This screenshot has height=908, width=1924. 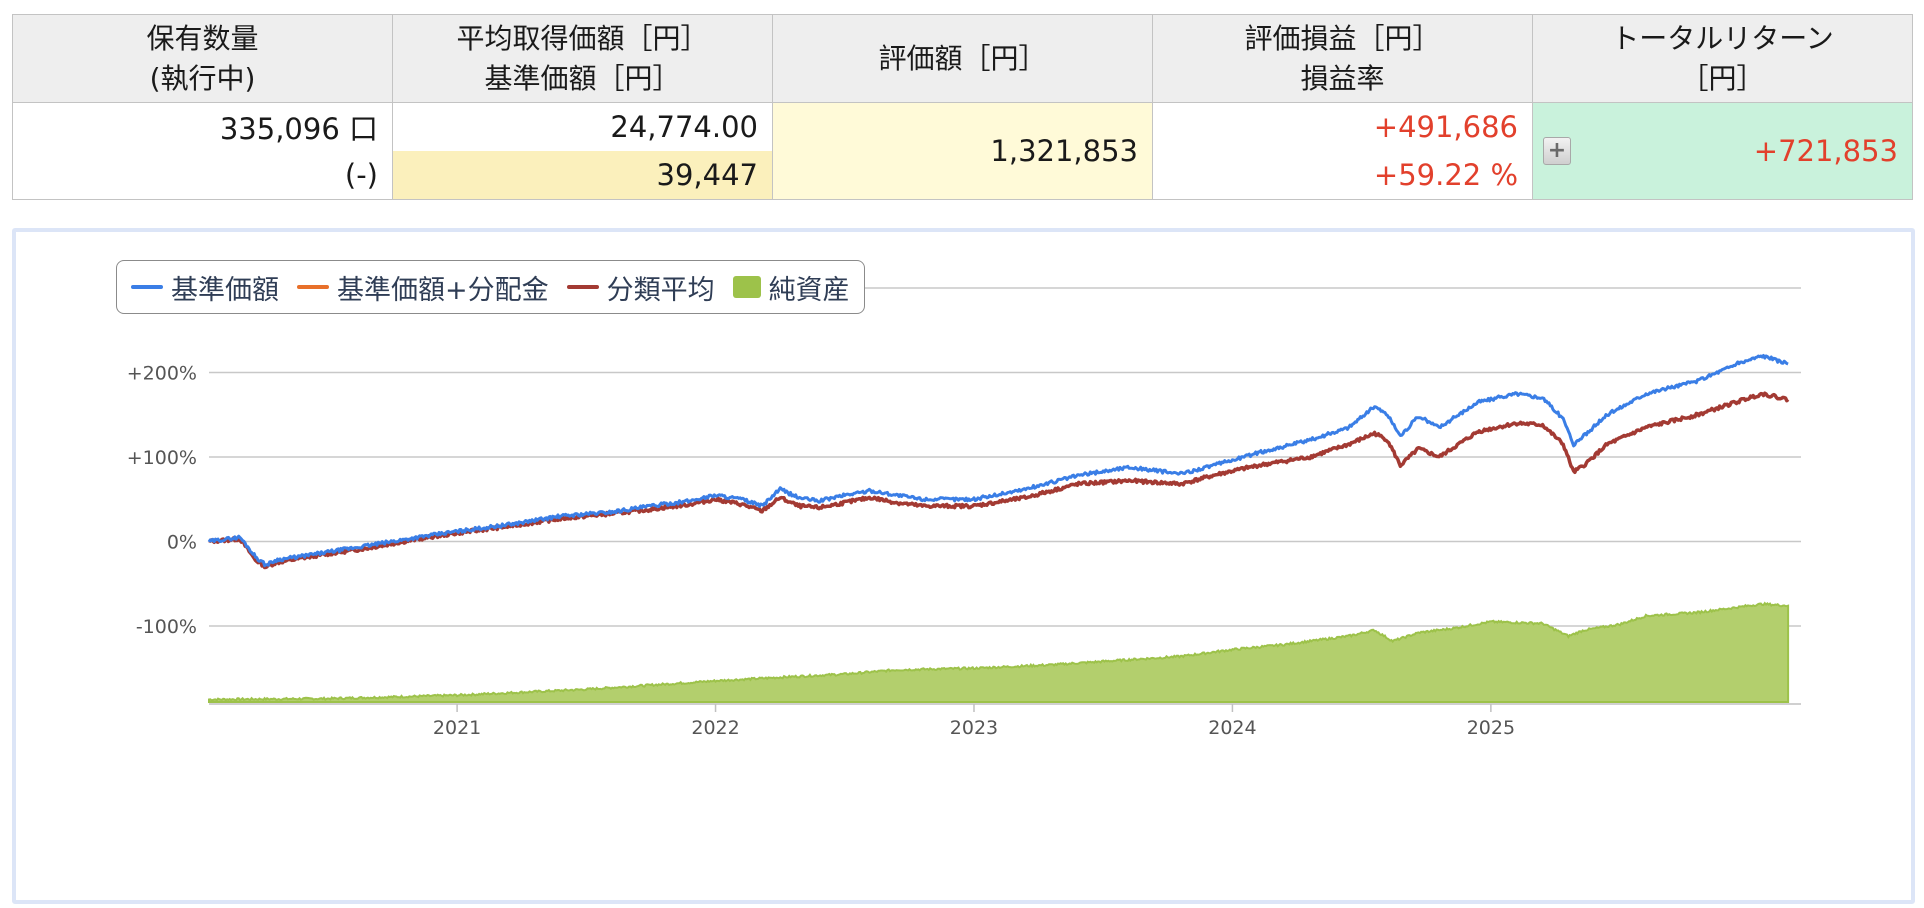 I want to click on chart-legend: 基準価額 基準価額+分配金 分類平均 純資産, so click(x=490, y=287).